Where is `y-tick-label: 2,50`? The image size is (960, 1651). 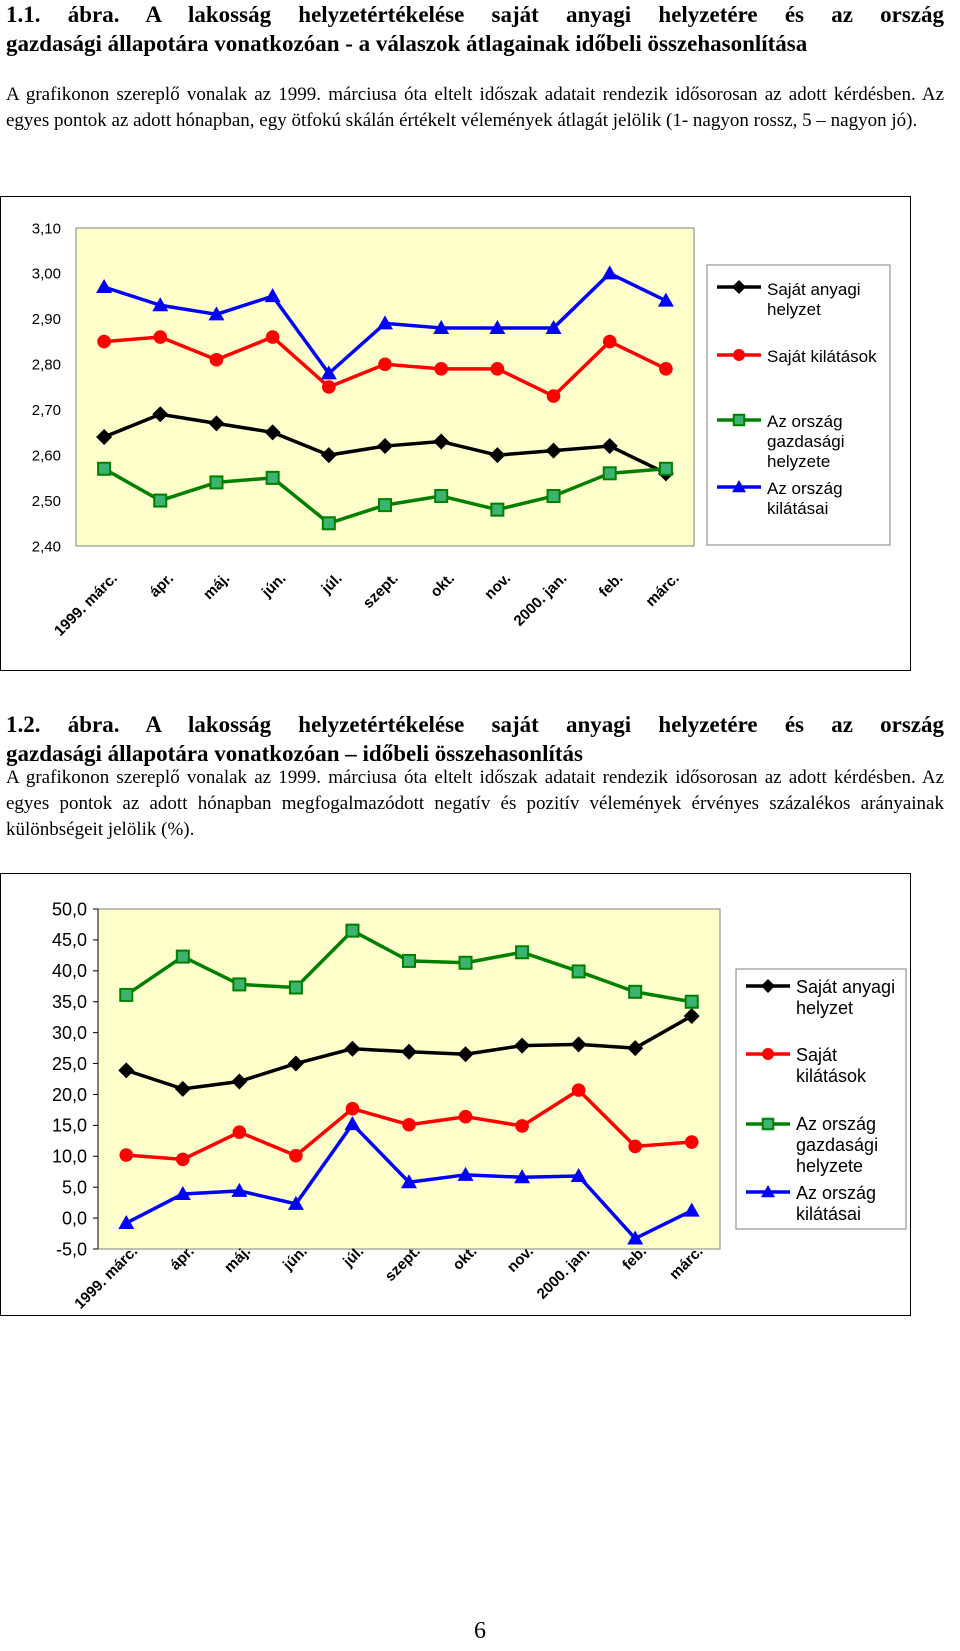 y-tick-label: 2,50 is located at coordinates (46, 501).